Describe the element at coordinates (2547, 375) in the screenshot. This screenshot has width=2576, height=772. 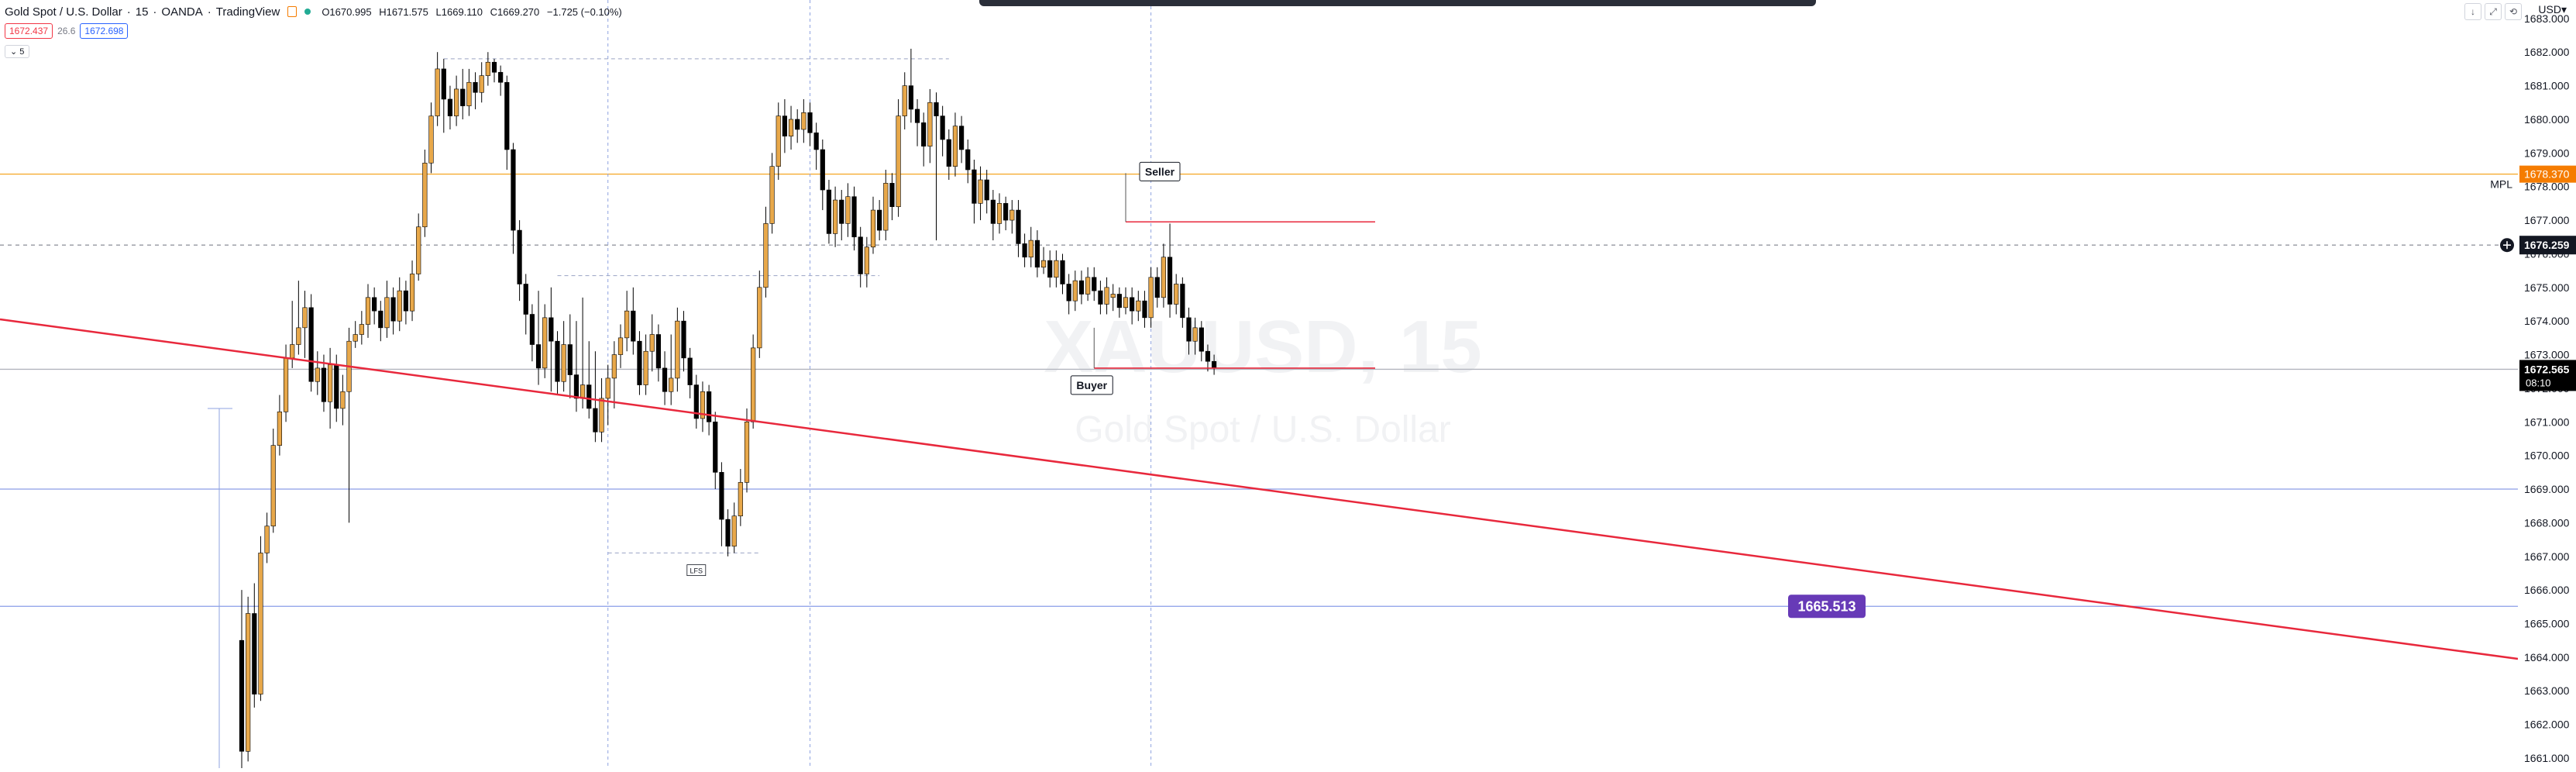
I see `current-price-tag` at that location.